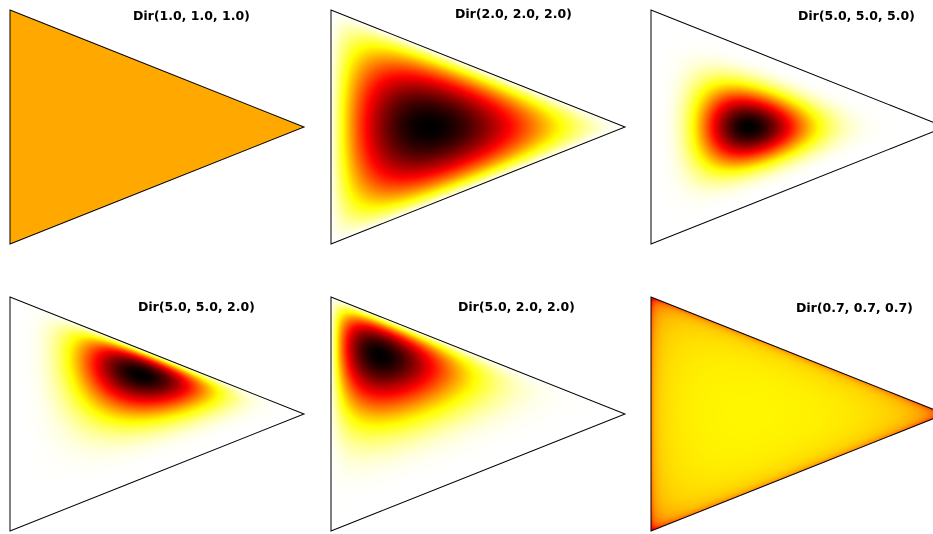  What do you see at coordinates (196, 306) in the screenshot?
I see `panel-4-title: Dir(5.0, 5.0, 2.0)` at bounding box center [196, 306].